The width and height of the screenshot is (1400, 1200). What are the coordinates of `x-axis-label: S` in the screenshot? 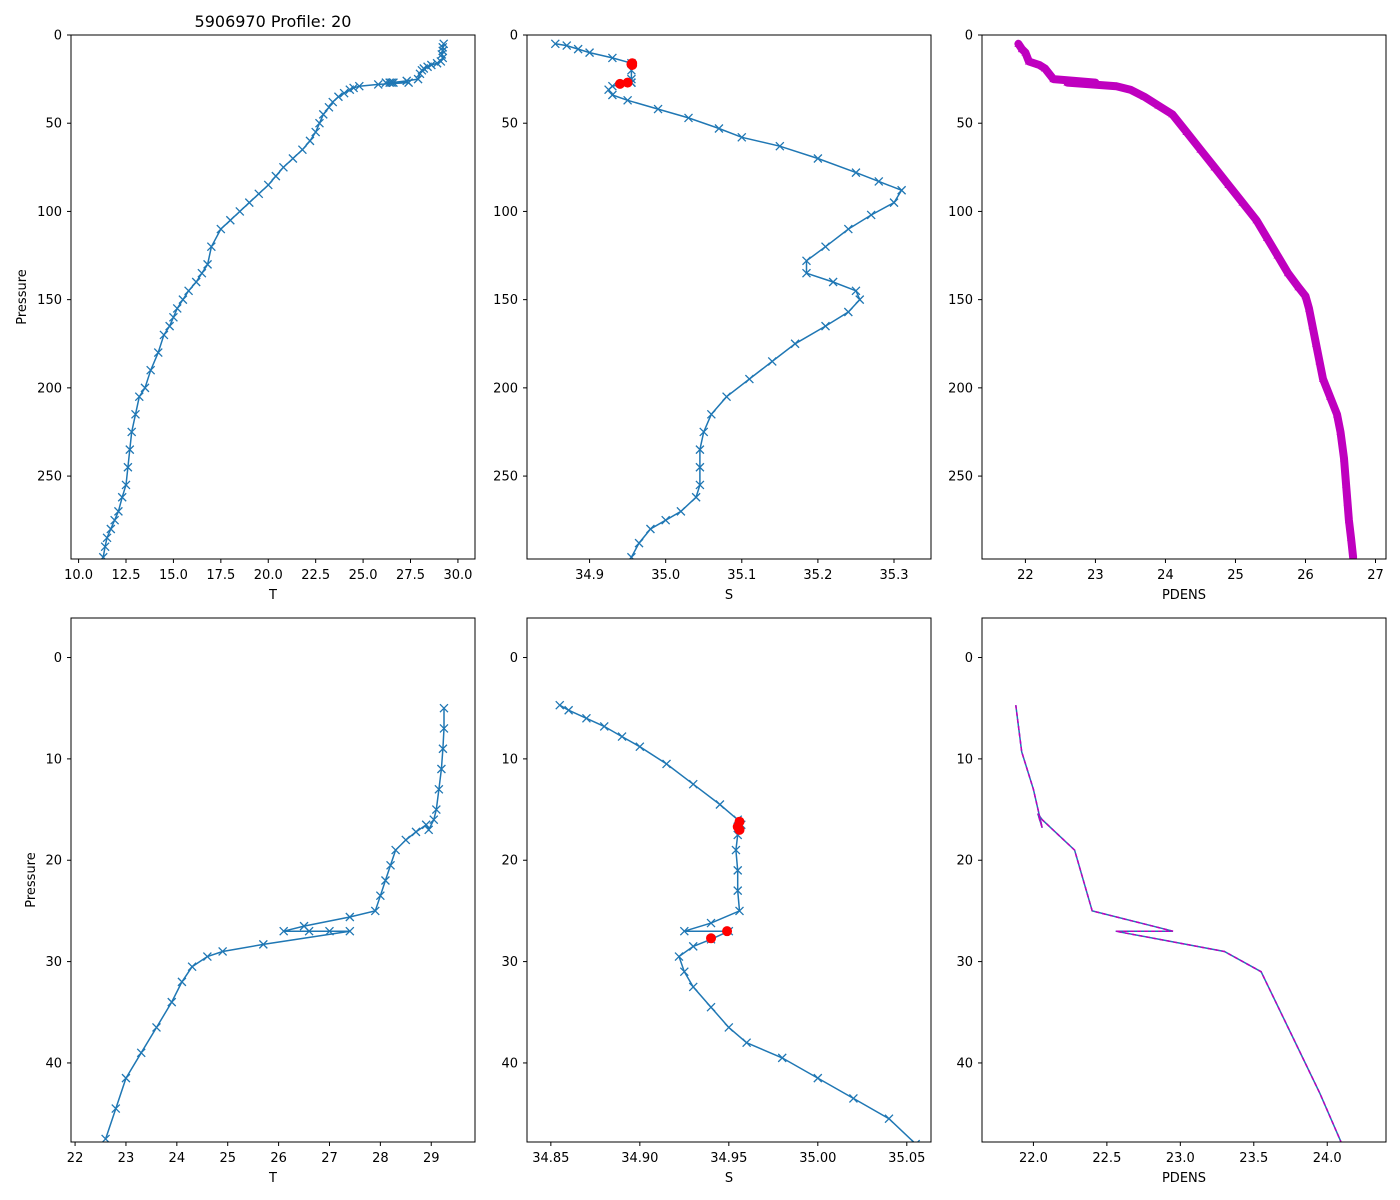 It's located at (729, 1178).